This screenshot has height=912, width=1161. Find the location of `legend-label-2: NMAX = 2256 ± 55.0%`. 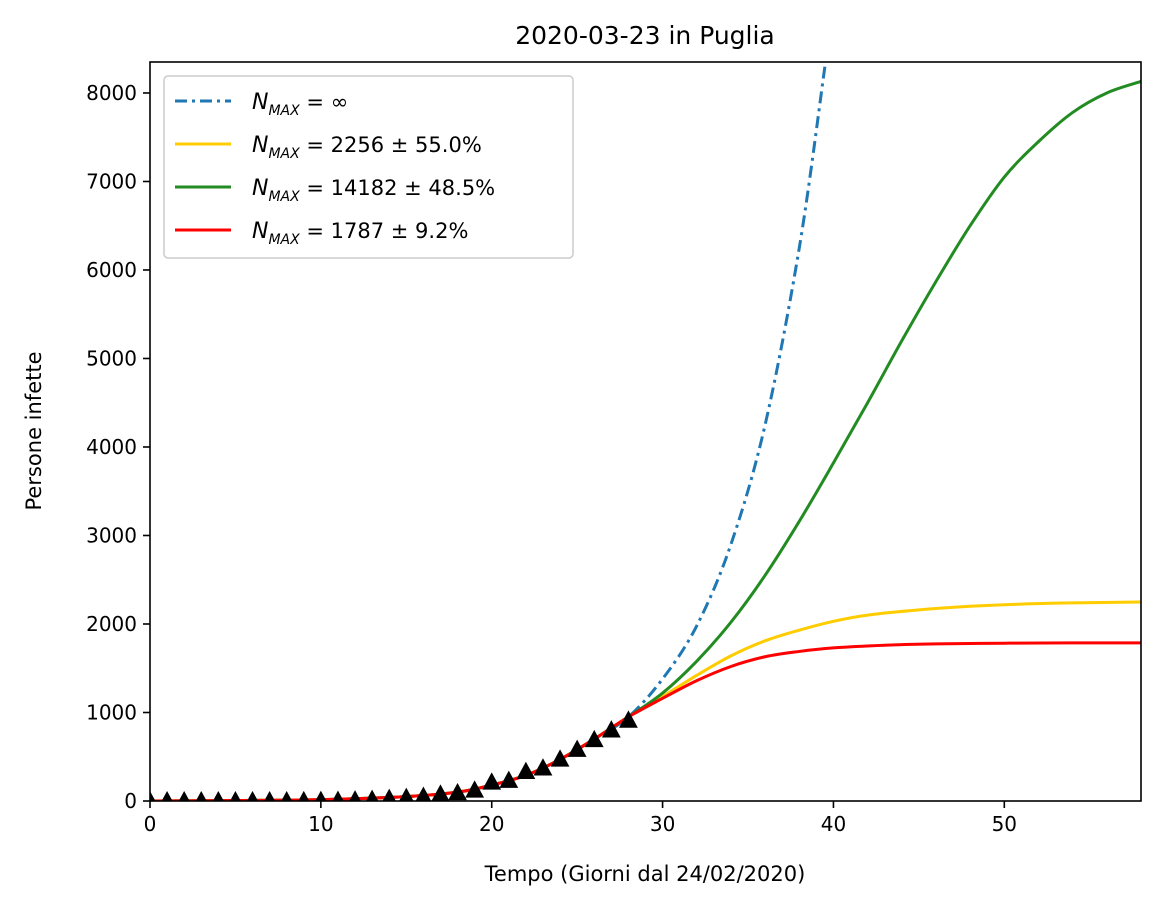

legend-label-2: NMAX = 2256 ± 55.0% is located at coordinates (367, 147).